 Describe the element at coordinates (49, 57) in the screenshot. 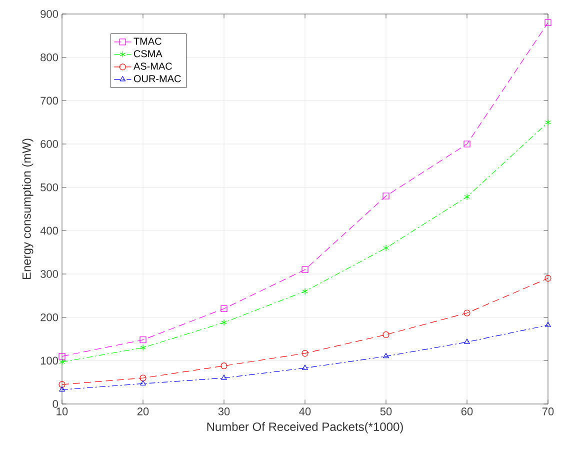

I see `y-tick-label: 800` at that location.